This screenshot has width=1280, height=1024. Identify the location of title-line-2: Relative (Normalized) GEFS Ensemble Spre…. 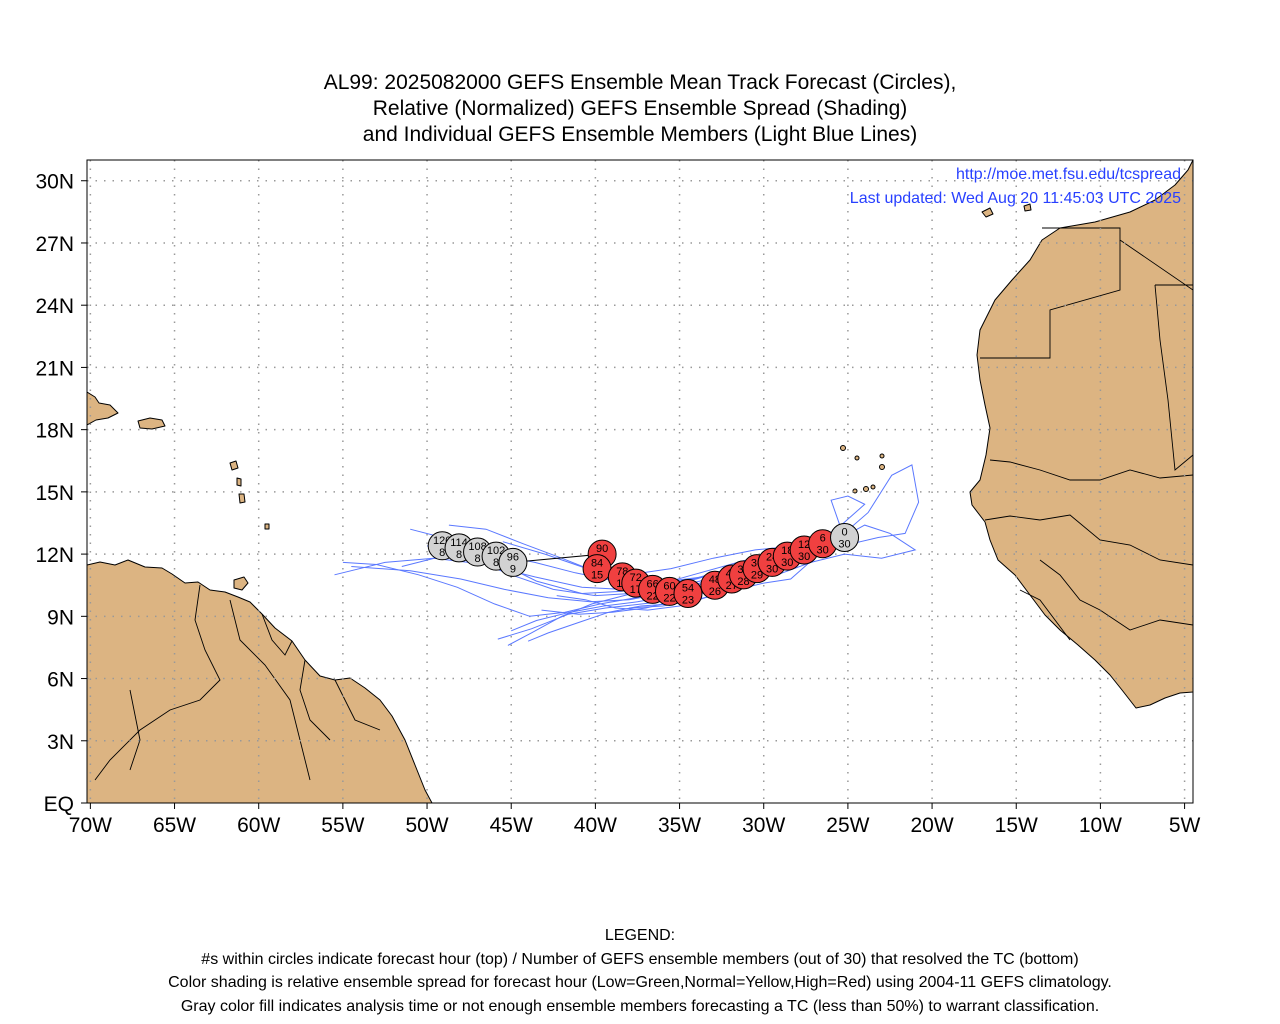
(640, 108).